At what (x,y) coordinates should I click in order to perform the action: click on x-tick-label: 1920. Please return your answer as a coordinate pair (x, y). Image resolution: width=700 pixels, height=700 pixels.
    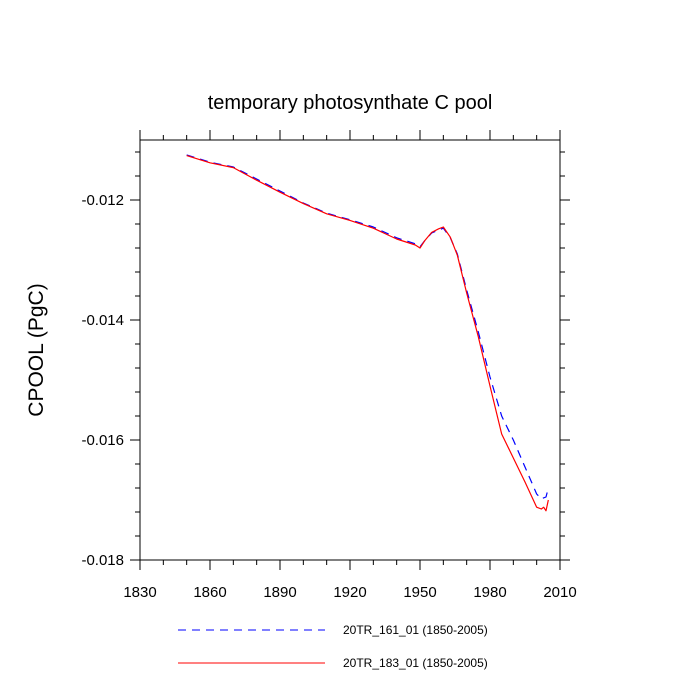
    Looking at the image, I should click on (349, 592).